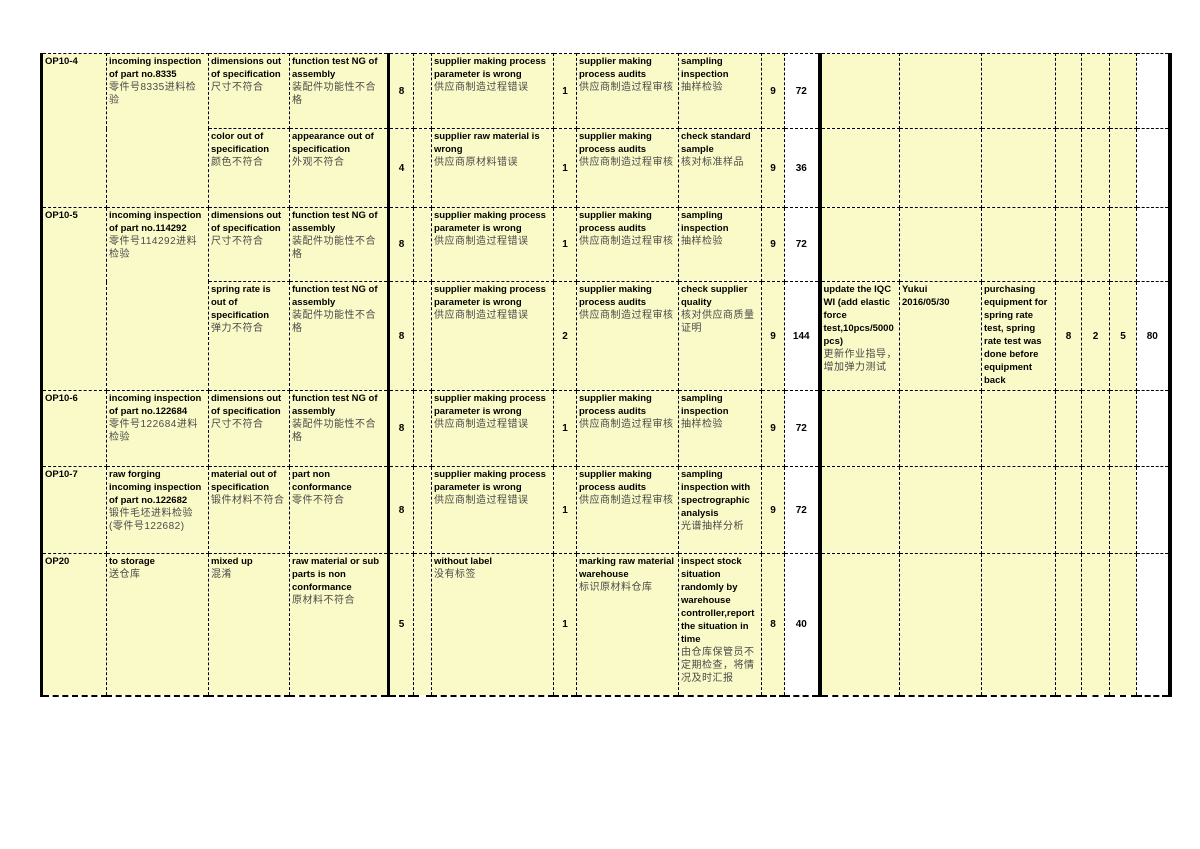  I want to click on cell-control-detection: sampling inspection 抽样检验, so click(720, 428).